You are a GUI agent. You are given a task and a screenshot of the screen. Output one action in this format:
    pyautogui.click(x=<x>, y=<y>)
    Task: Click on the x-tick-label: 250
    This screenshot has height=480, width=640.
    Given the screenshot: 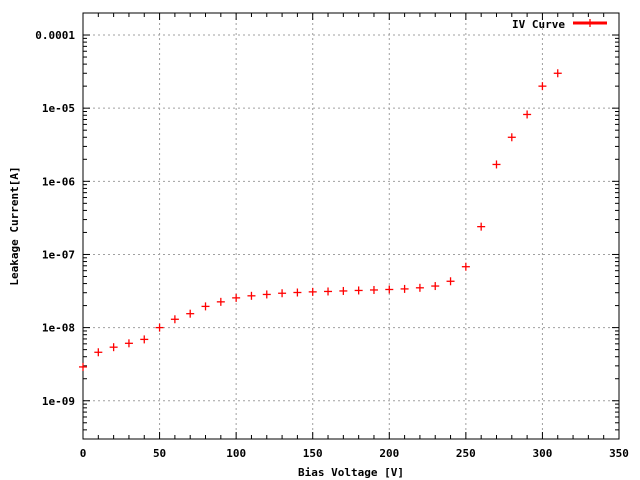 What is the action you would take?
    pyautogui.click(x=466, y=453)
    